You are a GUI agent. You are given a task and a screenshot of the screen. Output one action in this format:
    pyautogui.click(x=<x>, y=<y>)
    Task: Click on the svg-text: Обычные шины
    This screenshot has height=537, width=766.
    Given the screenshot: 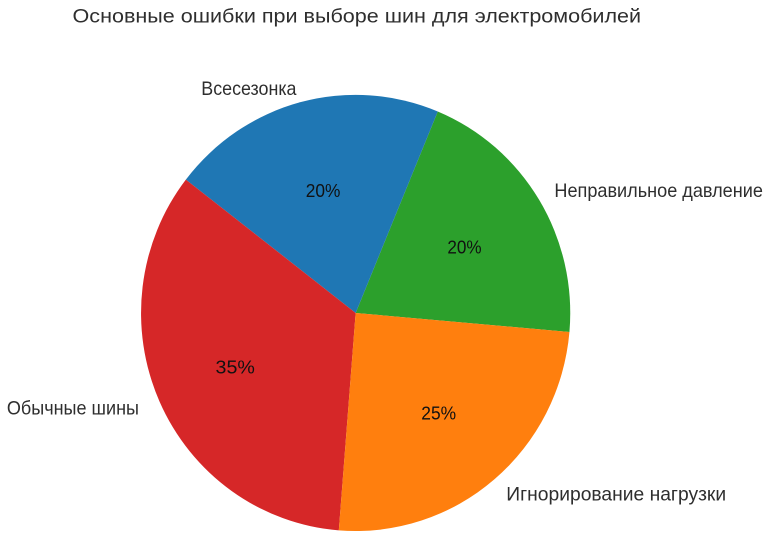 What is the action you would take?
    pyautogui.click(x=73, y=409)
    